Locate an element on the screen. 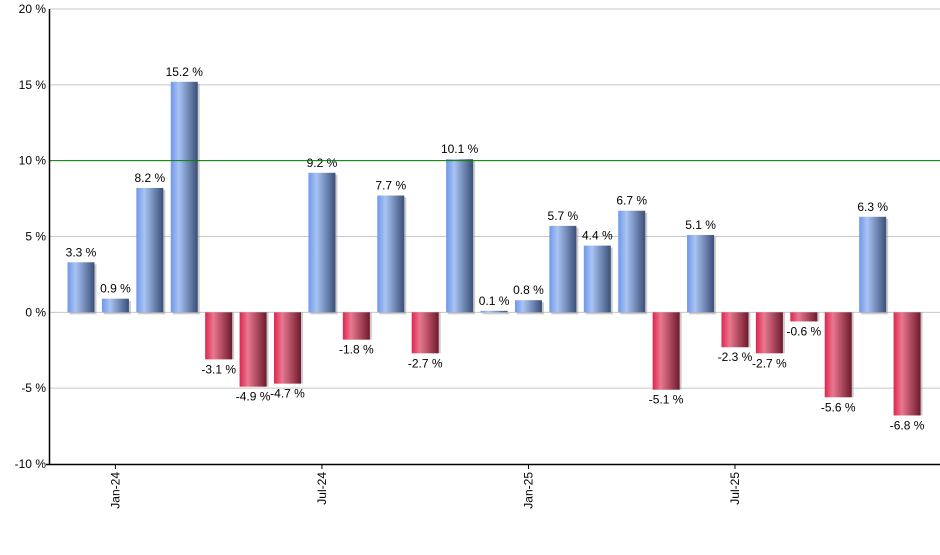 This screenshot has height=555, width=940. data-label: -3.1 % is located at coordinates (218, 369).